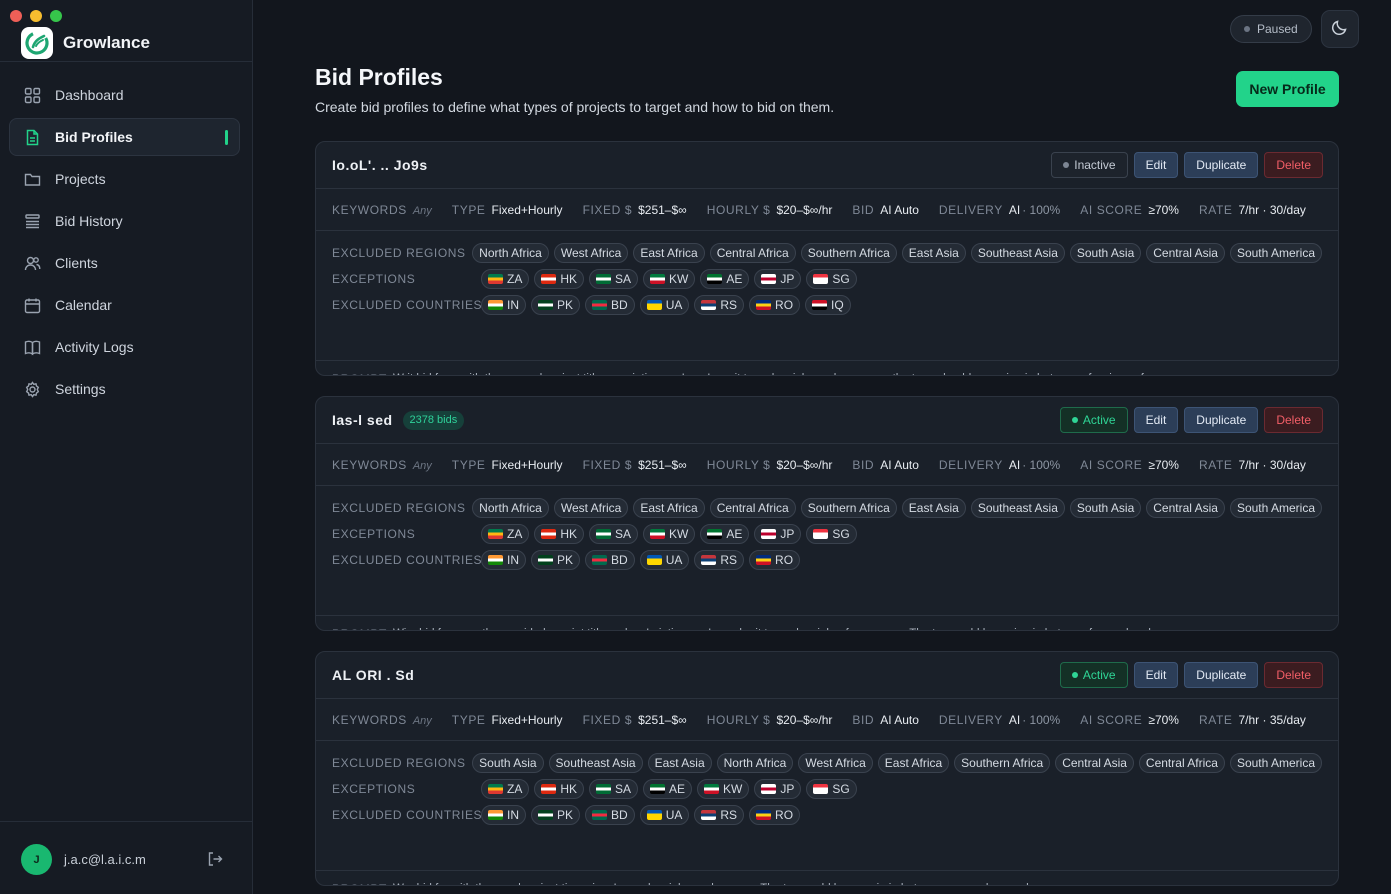 The width and height of the screenshot is (1391, 894). Describe the element at coordinates (719, 815) in the screenshot. I see `country-tag: RS` at that location.